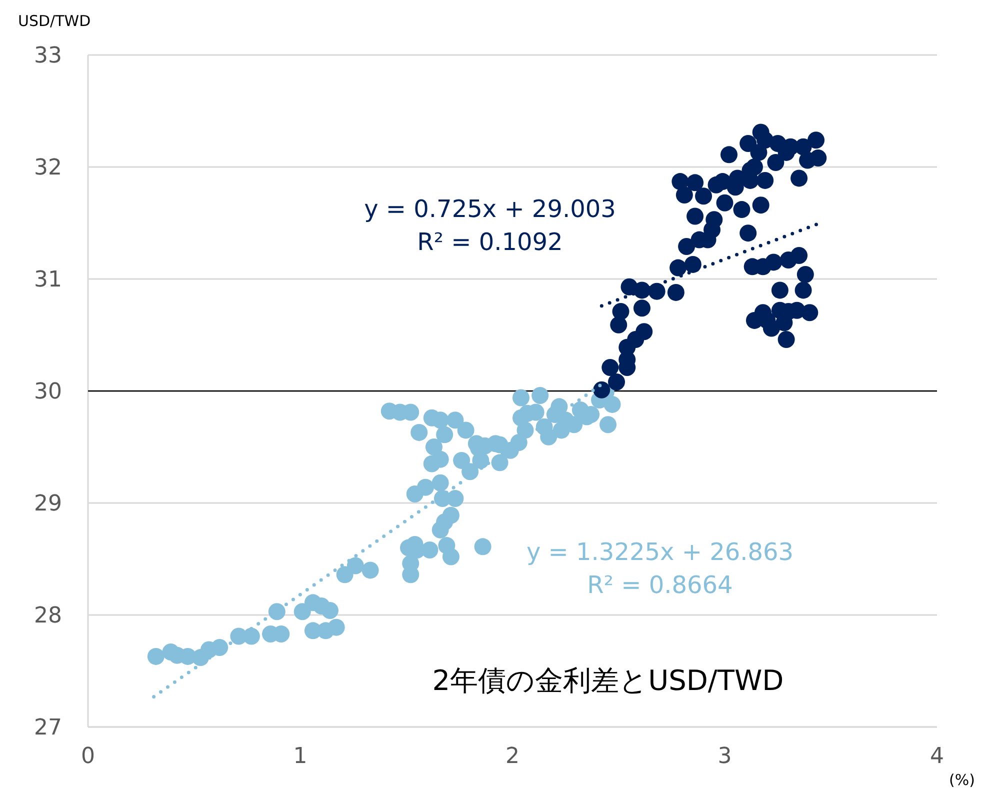 The height and width of the screenshot is (791, 986). Describe the element at coordinates (513, 756) in the screenshot. I see `x-tick-label: 2` at that location.